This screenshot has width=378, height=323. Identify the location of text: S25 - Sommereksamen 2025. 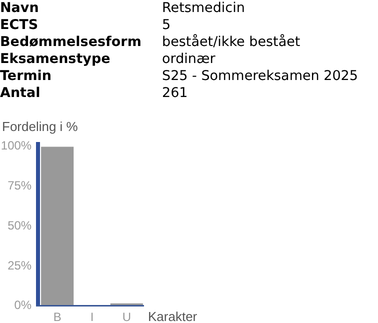
(260, 76).